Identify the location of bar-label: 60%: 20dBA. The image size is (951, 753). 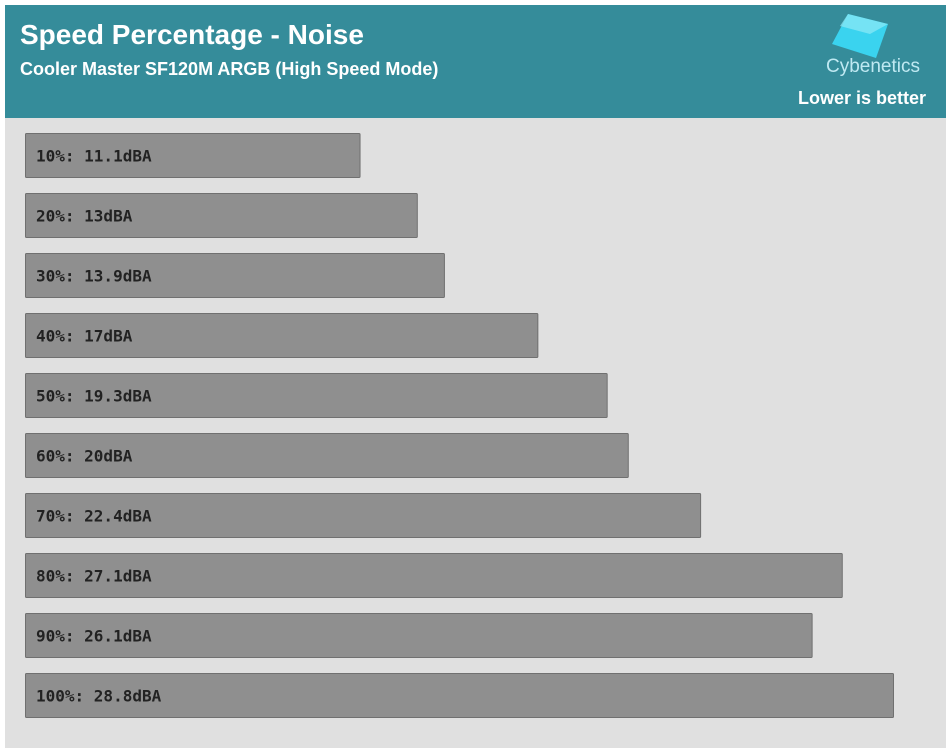
(84, 456).